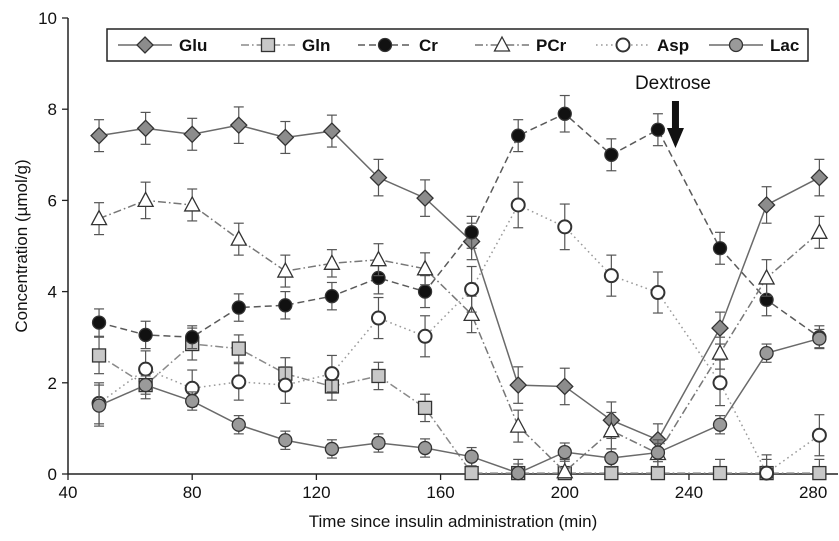  What do you see at coordinates (673, 83) in the screenshot?
I see `annotation-label: Dextrose` at bounding box center [673, 83].